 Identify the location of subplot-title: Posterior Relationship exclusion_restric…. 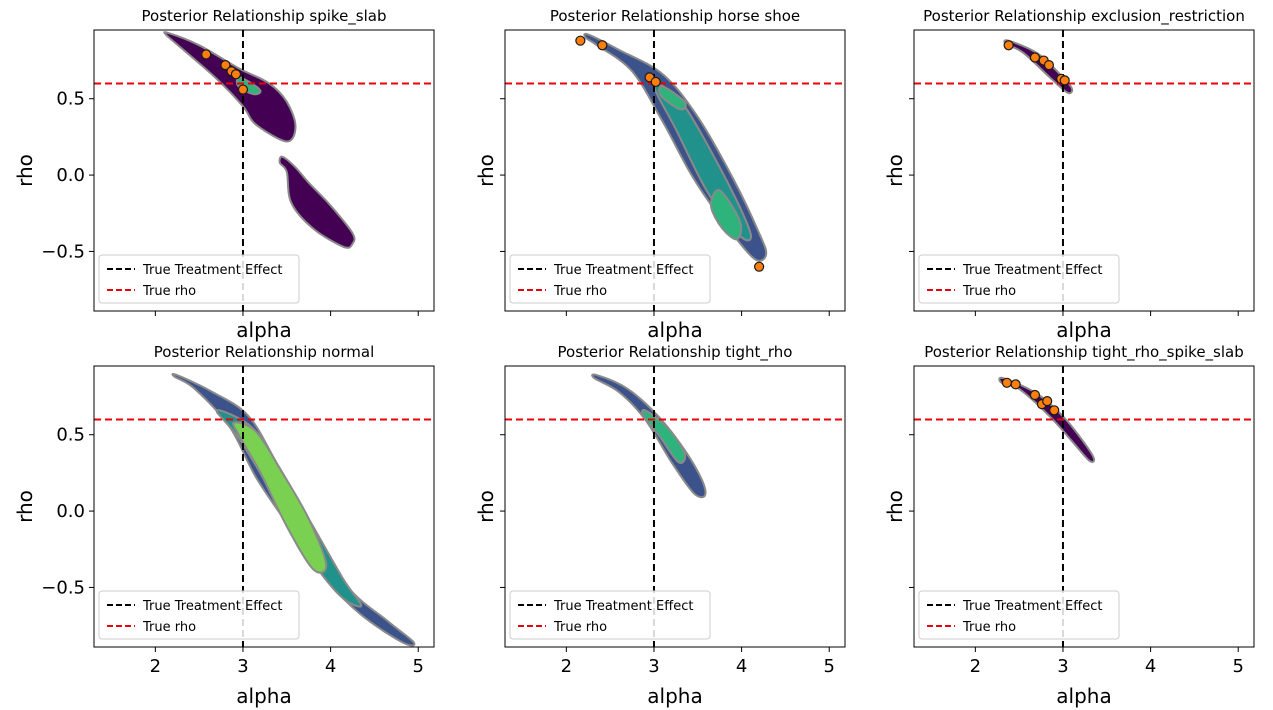
(1084, 16).